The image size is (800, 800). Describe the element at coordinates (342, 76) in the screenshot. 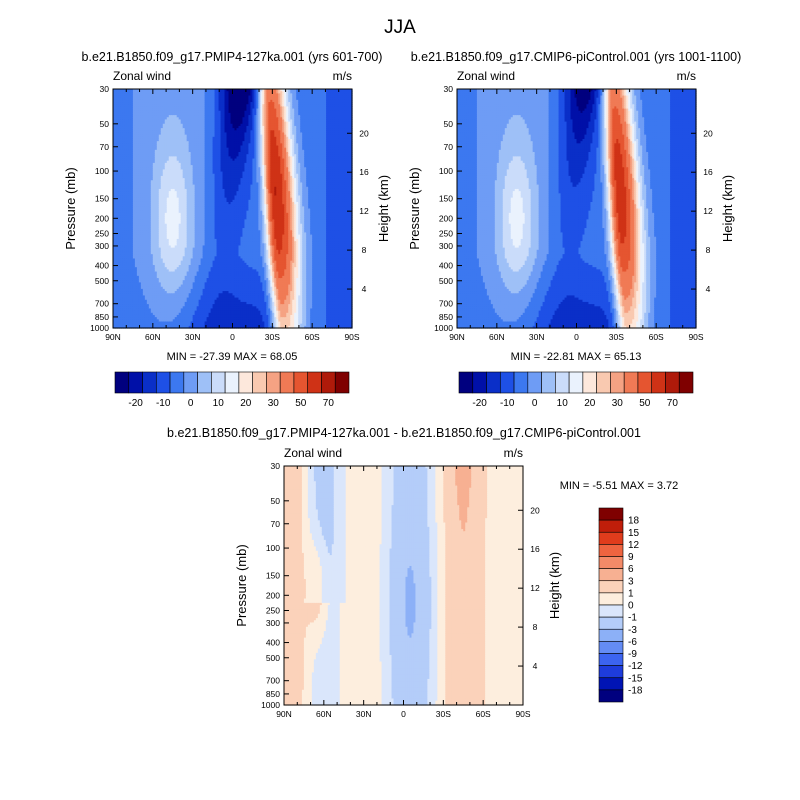

I see `panel-1-units-label: m/s` at that location.